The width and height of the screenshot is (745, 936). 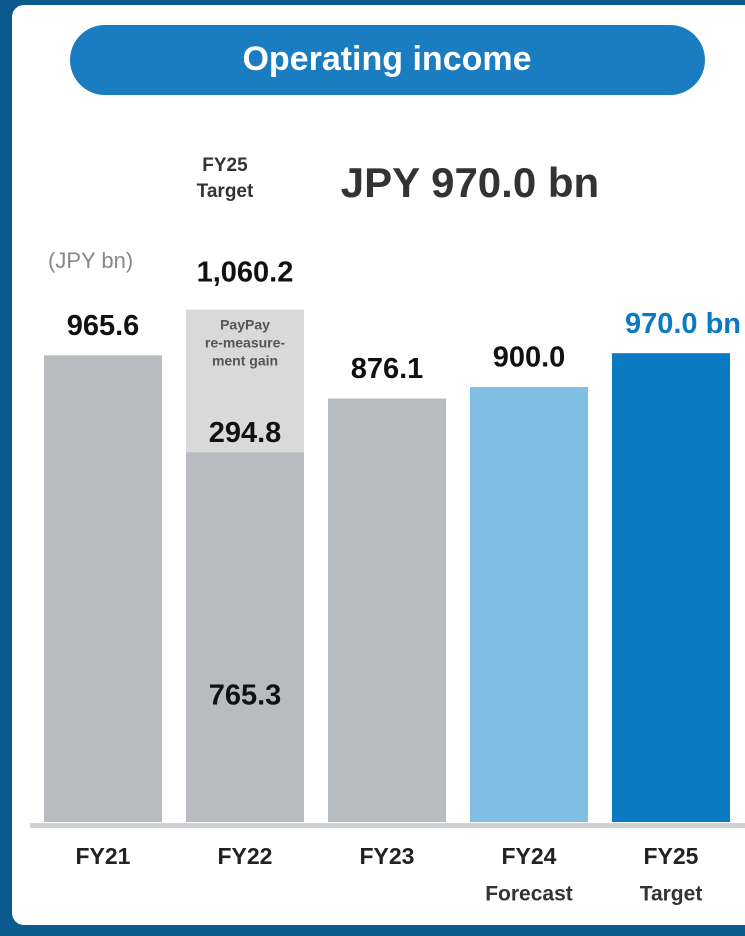 What do you see at coordinates (245, 433) in the screenshot?
I see `value-label: 294.8` at bounding box center [245, 433].